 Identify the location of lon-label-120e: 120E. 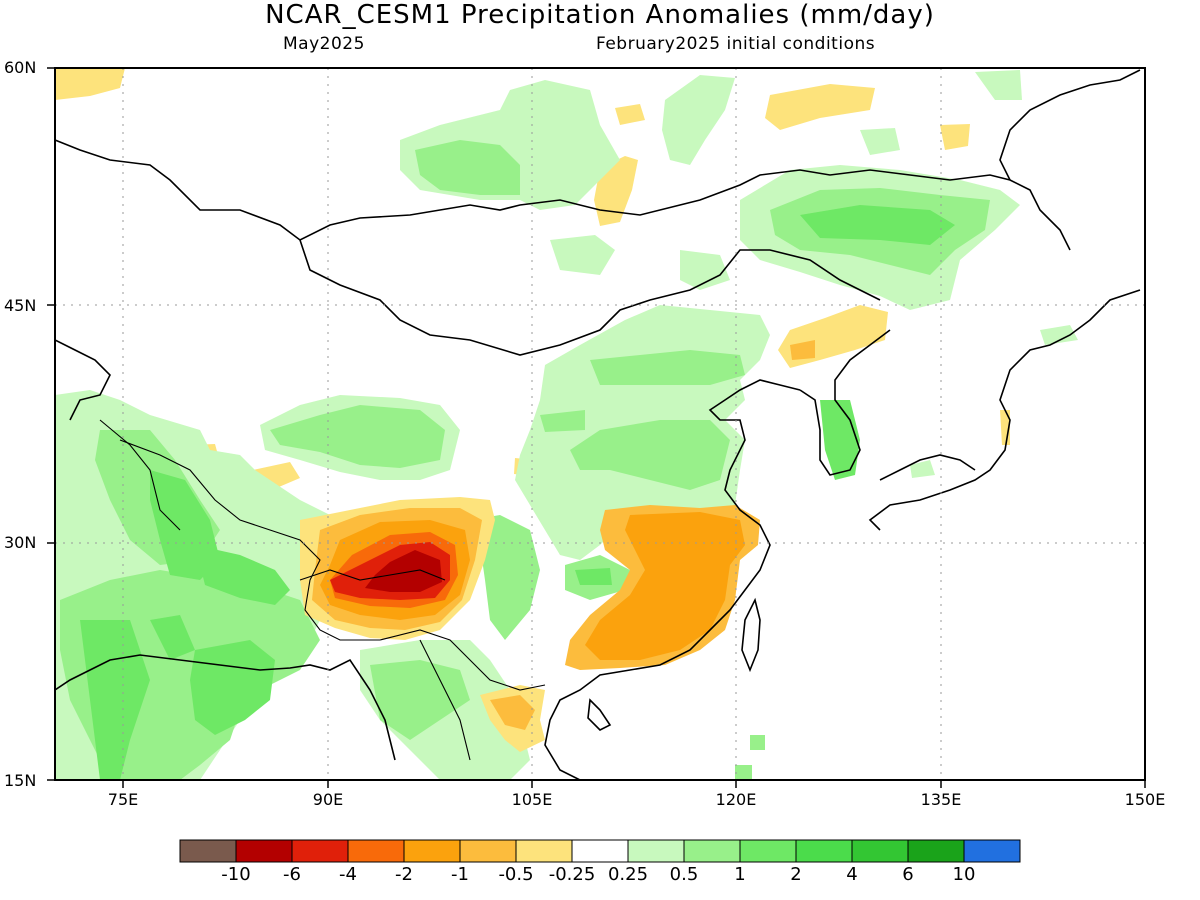
(736, 799).